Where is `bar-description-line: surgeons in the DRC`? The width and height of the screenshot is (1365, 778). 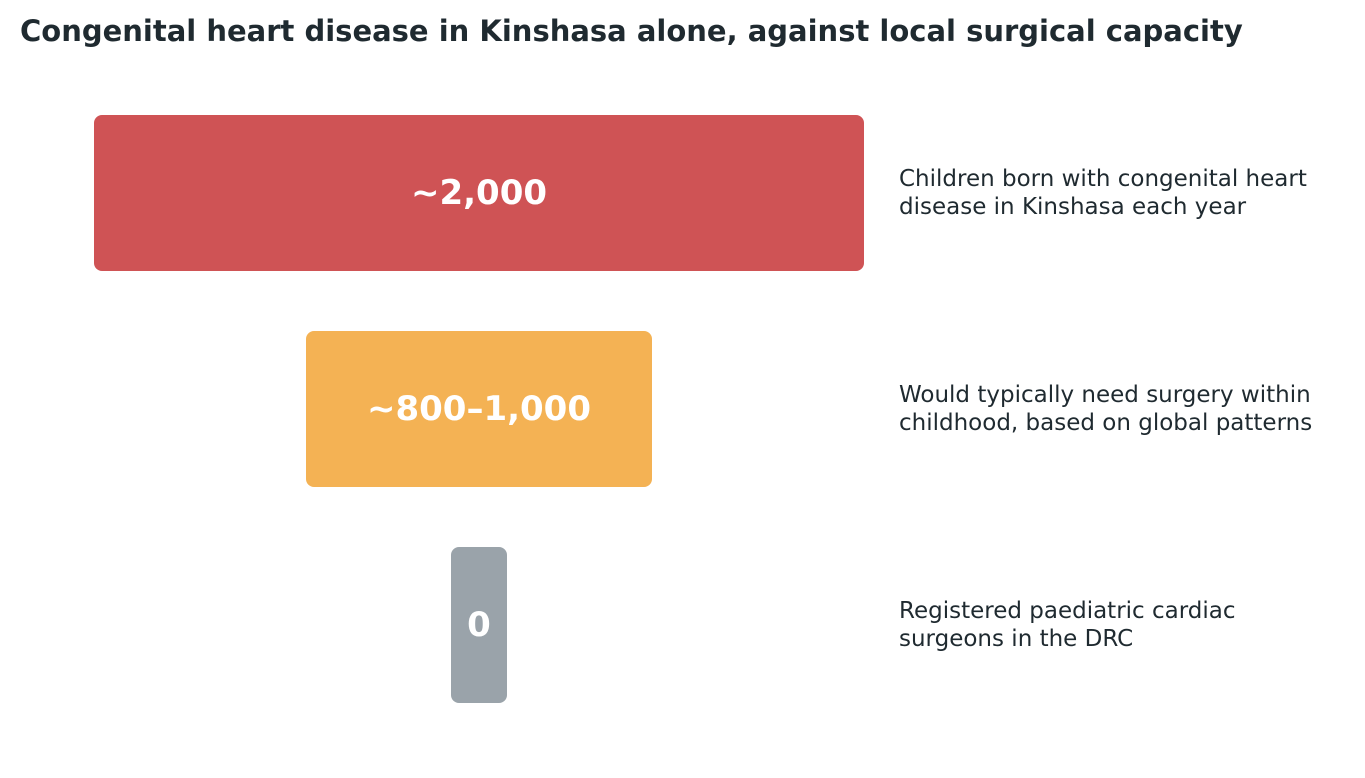 bar-description-line: surgeons in the DRC is located at coordinates (1016, 639).